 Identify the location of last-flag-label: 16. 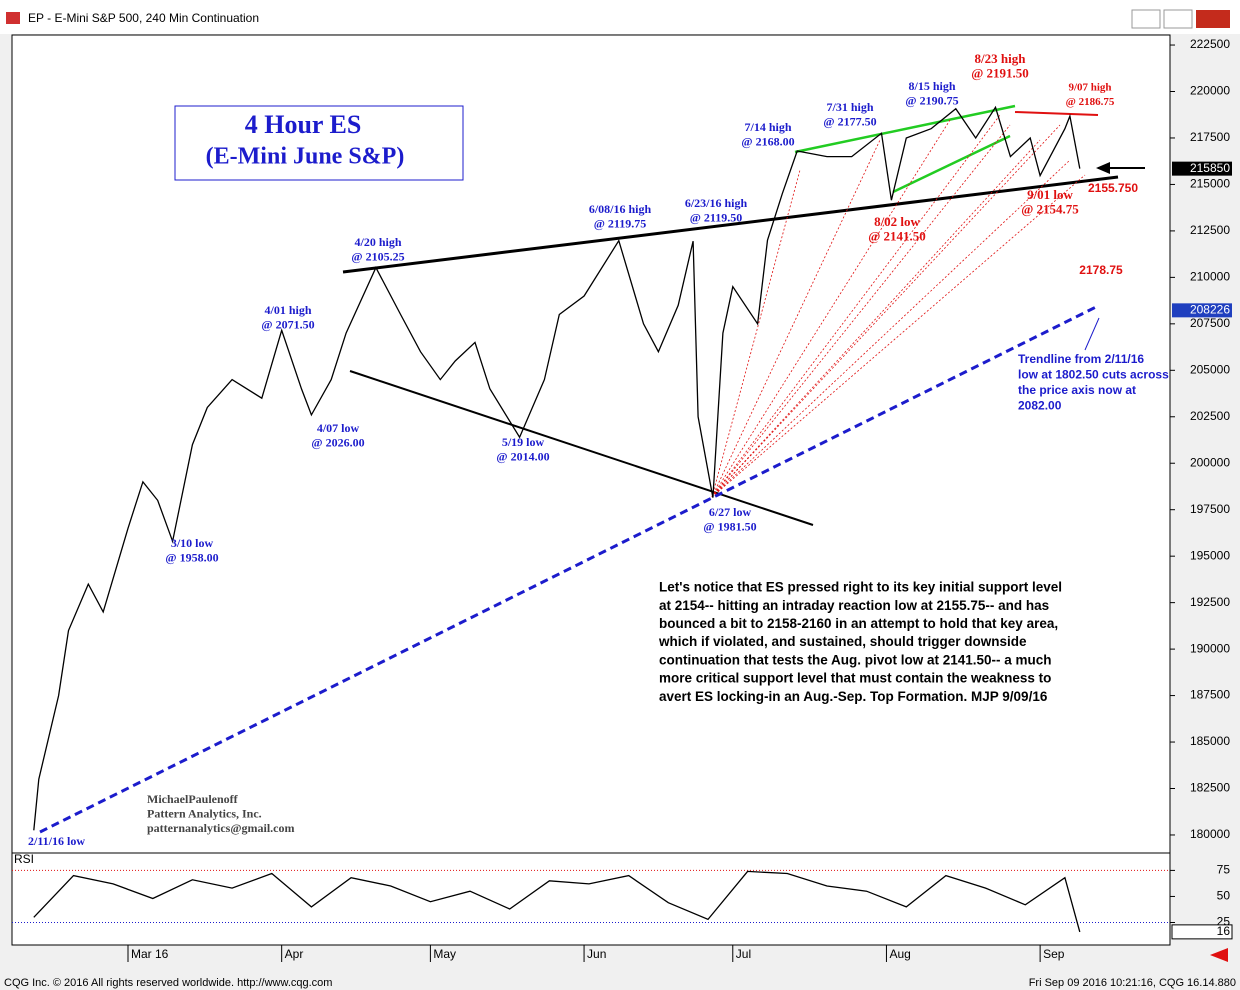
(1224, 931).